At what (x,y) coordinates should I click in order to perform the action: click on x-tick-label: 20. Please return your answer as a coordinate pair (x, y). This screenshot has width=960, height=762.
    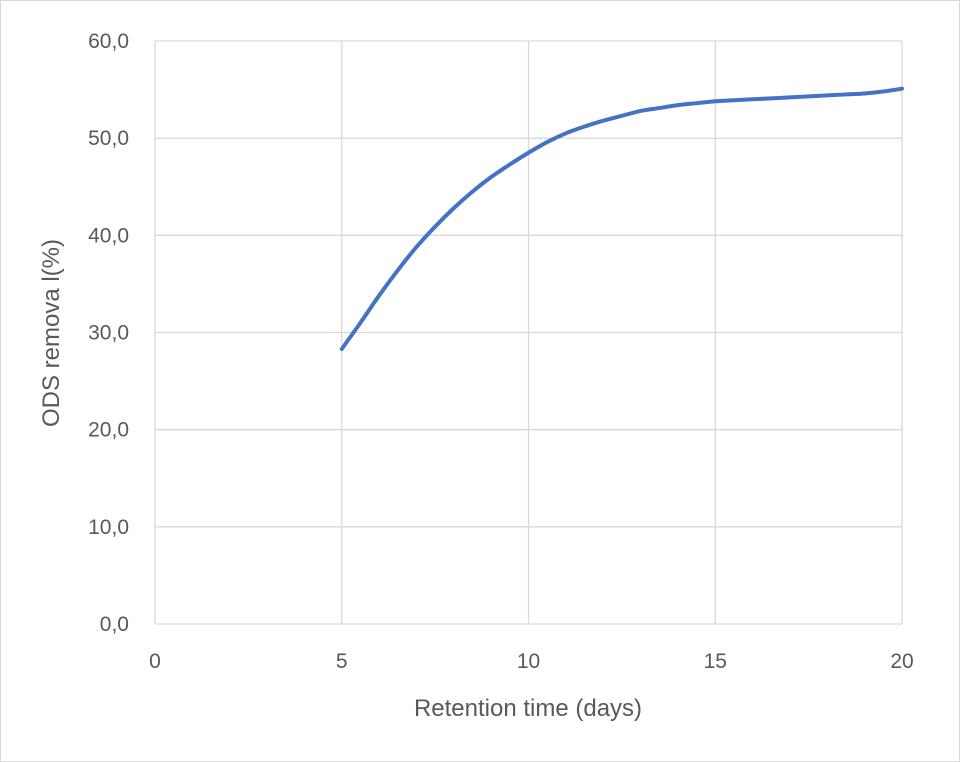
    Looking at the image, I should click on (901, 661).